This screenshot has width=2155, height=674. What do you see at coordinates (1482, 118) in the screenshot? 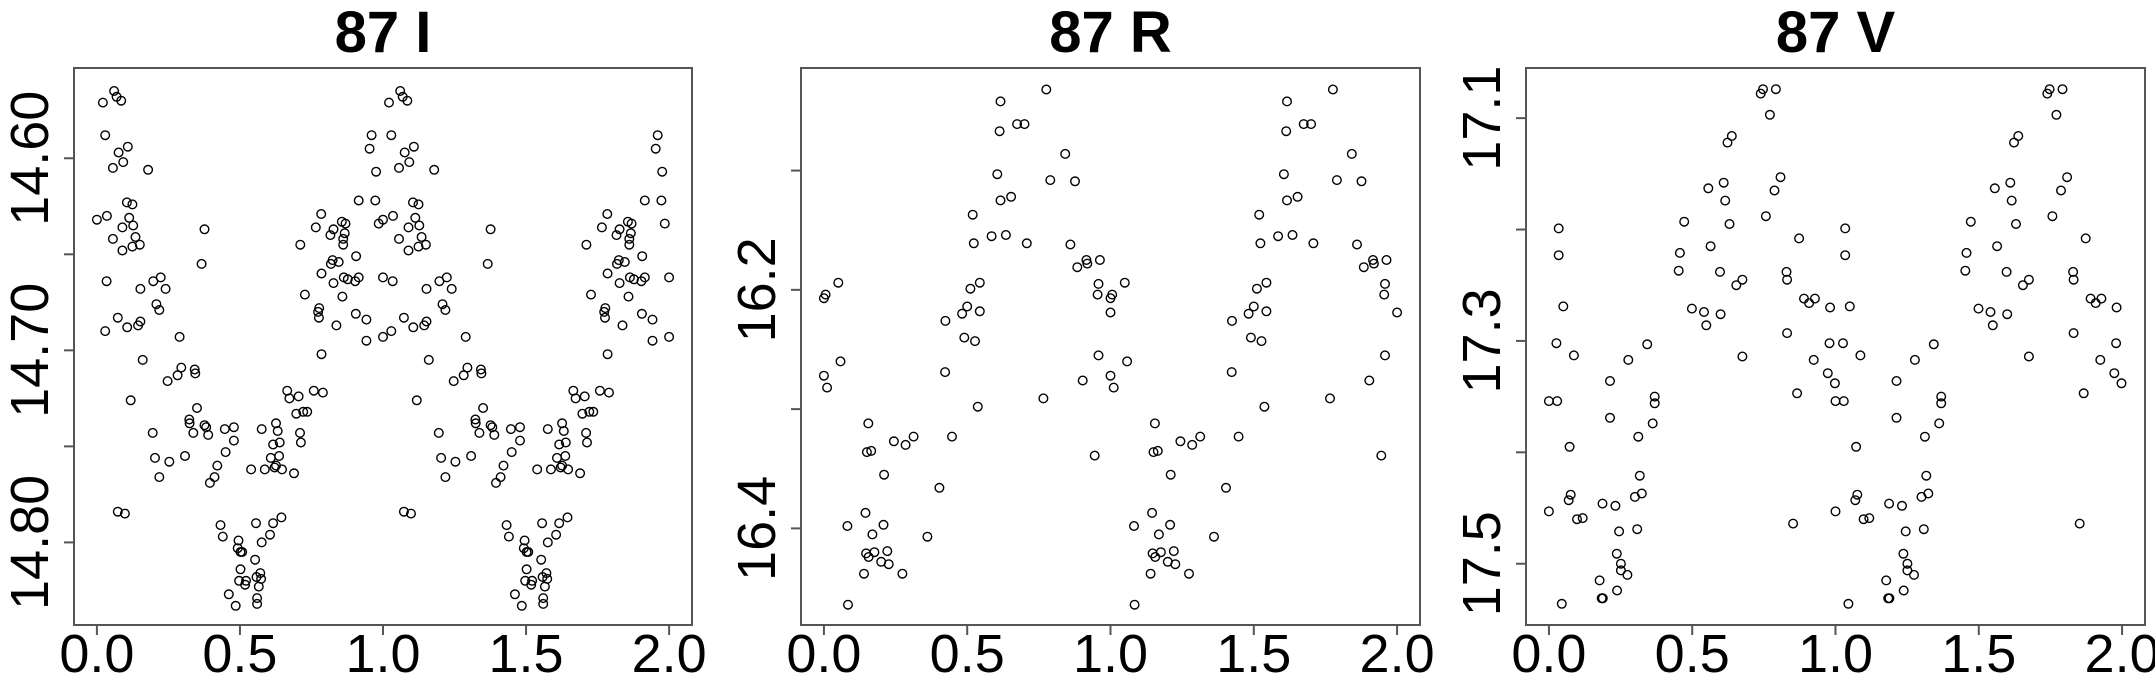
I see `y-tick-label: 17.1` at bounding box center [1482, 118].